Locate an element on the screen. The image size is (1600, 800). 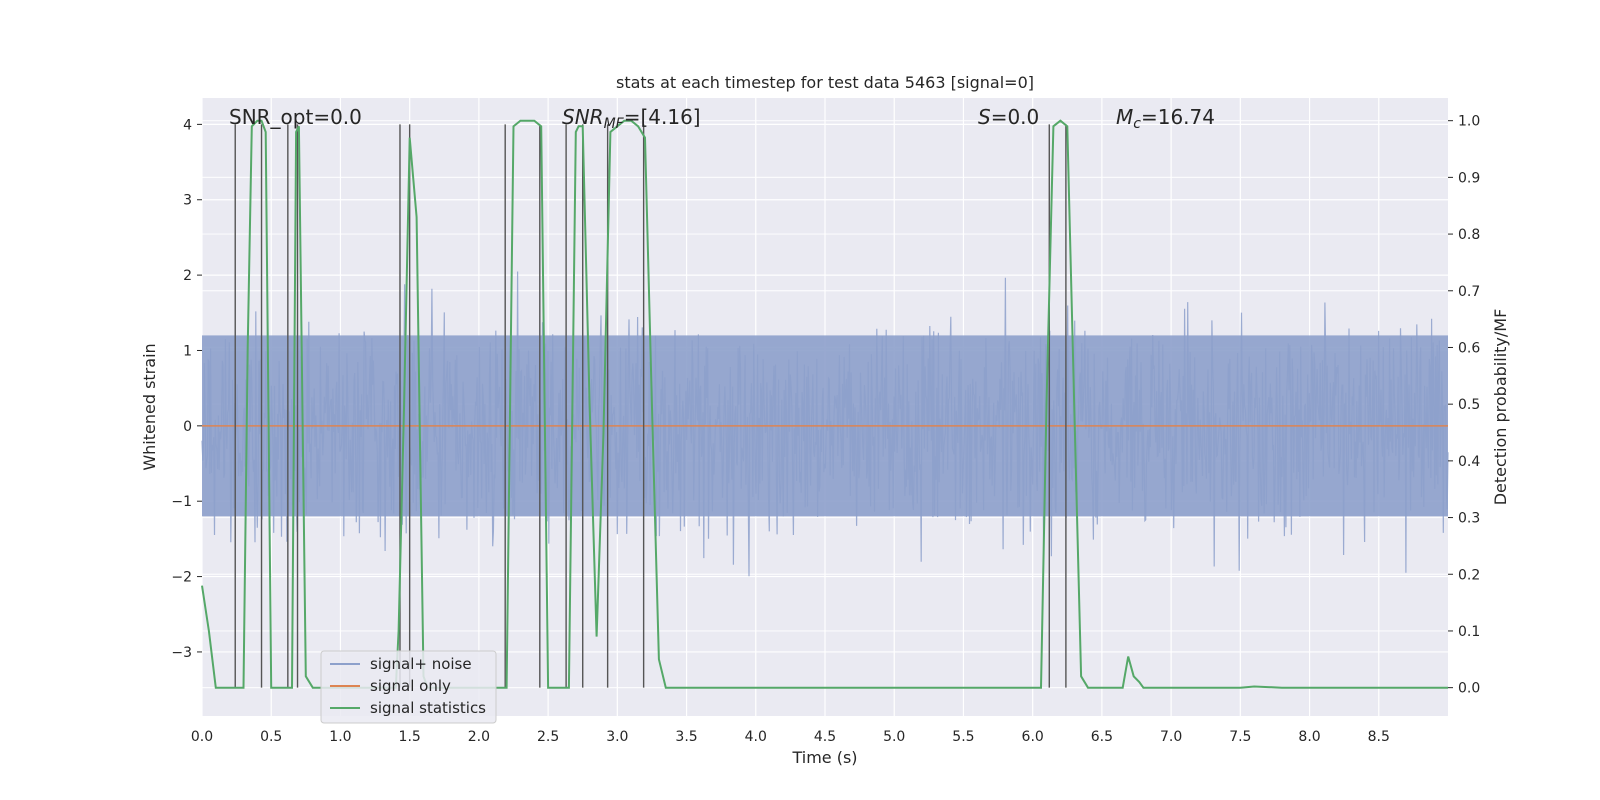
y-tick-label-right: 0.1 is located at coordinates (1469, 632).